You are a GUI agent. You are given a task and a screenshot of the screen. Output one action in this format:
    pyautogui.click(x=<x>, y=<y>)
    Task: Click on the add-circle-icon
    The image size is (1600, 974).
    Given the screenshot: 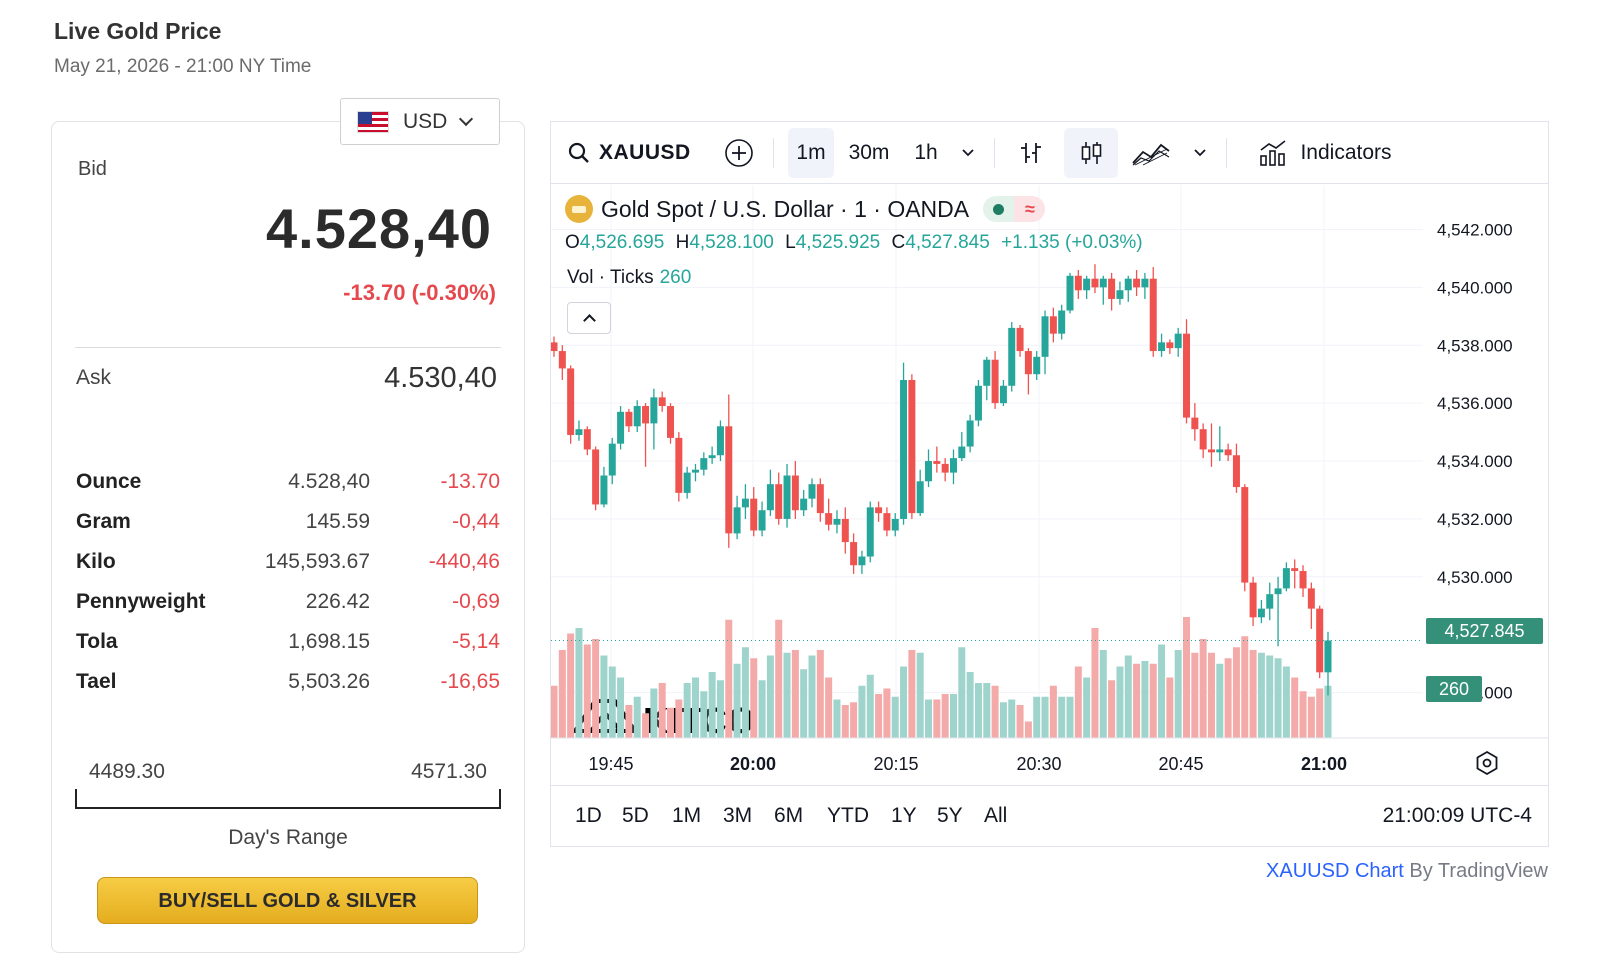 What is the action you would take?
    pyautogui.click(x=739, y=153)
    